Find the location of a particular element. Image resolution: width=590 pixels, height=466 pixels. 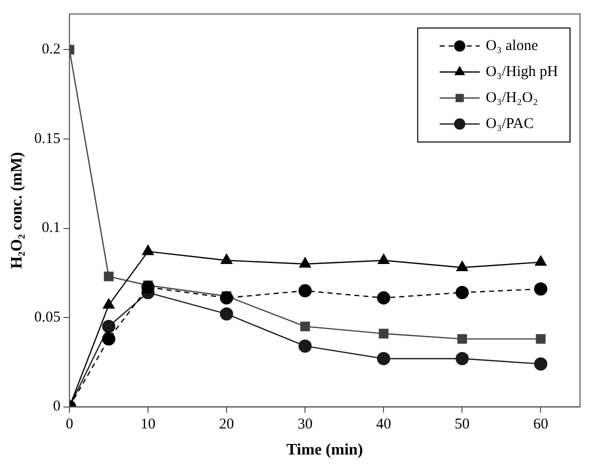

x-tick-label: 0 is located at coordinates (70, 424).